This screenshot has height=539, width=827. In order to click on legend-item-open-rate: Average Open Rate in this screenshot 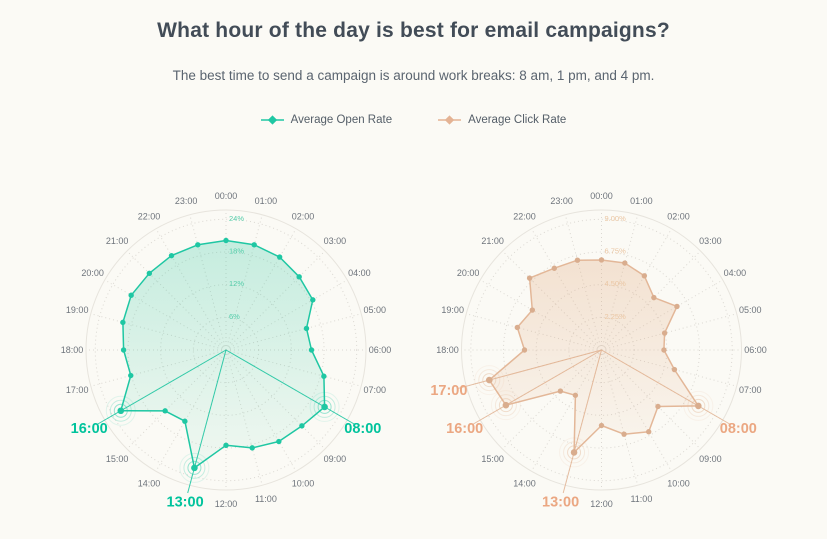, I will do `click(326, 120)`.